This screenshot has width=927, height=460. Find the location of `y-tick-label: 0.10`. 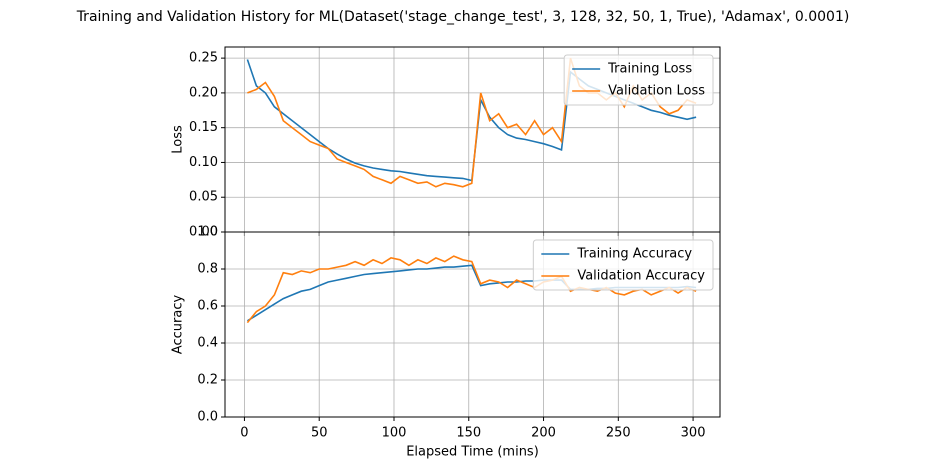

y-tick-label: 0.10 is located at coordinates (203, 162).